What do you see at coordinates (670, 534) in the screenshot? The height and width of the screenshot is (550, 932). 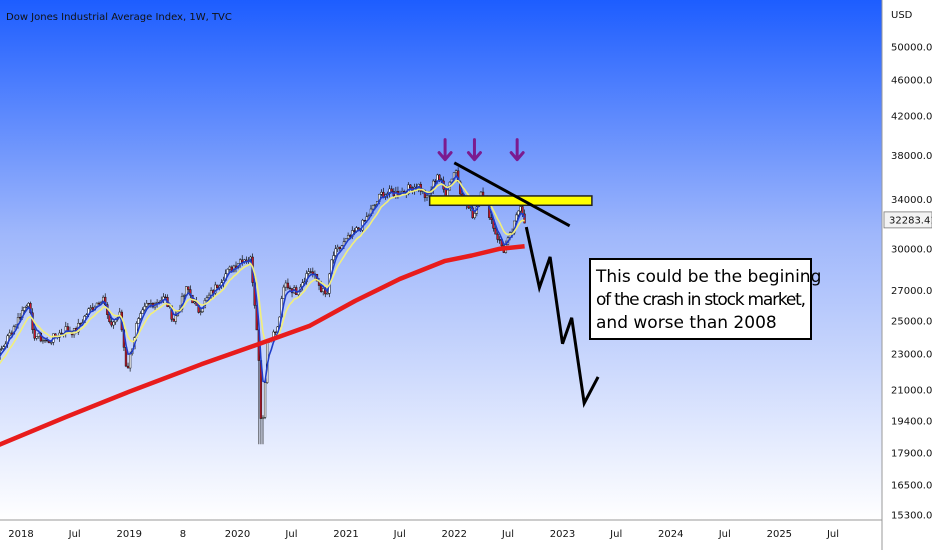 I see `x-tick-label: 2024` at bounding box center [670, 534].